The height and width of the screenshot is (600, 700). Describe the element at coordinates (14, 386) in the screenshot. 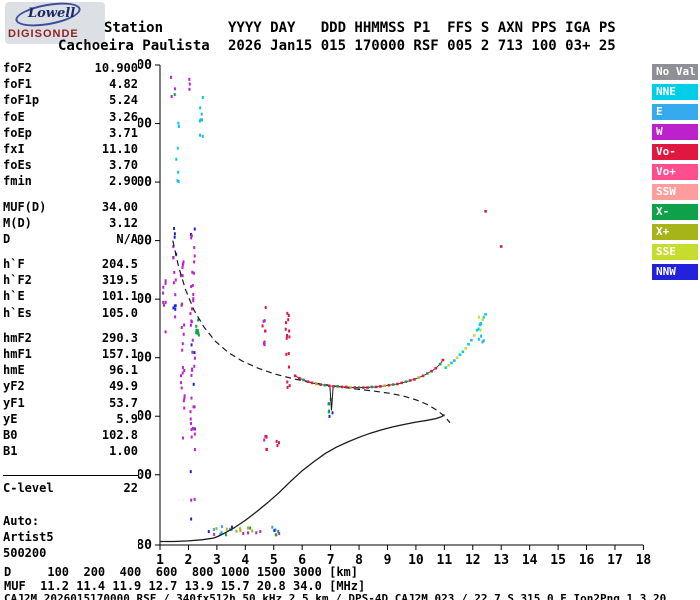

I see `param-label: yF2` at that location.